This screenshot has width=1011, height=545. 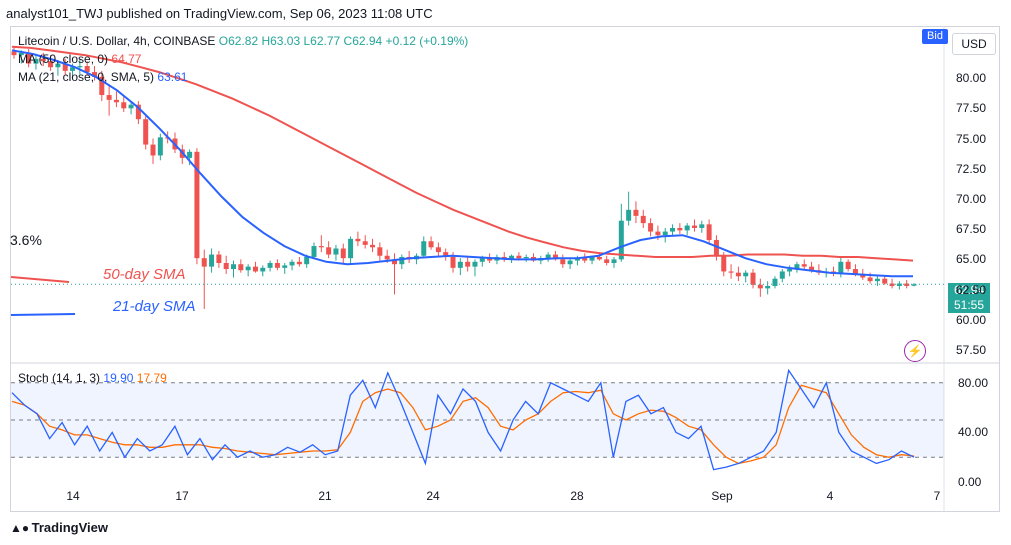 I want to click on tradingview-mark-icon: ▲●, so click(x=20, y=528).